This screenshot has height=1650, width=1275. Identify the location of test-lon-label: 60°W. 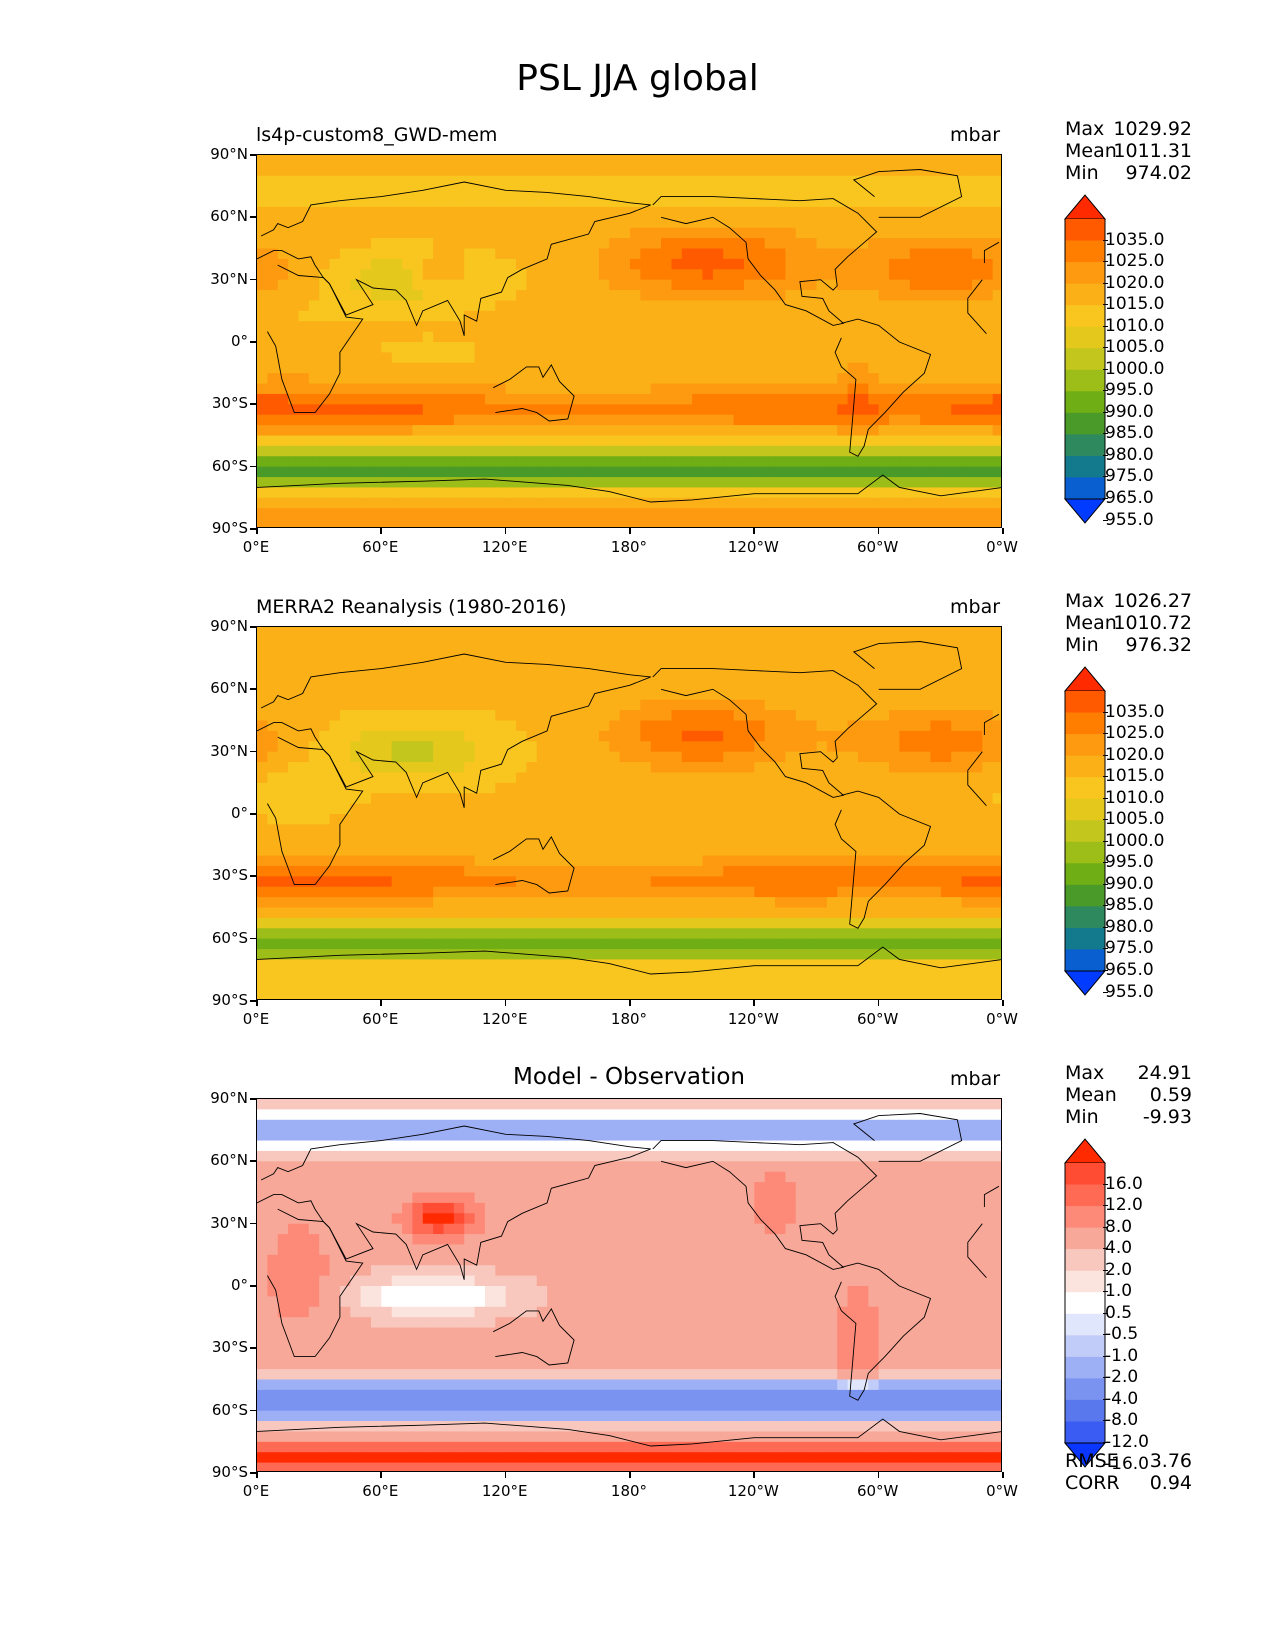
(877, 547).